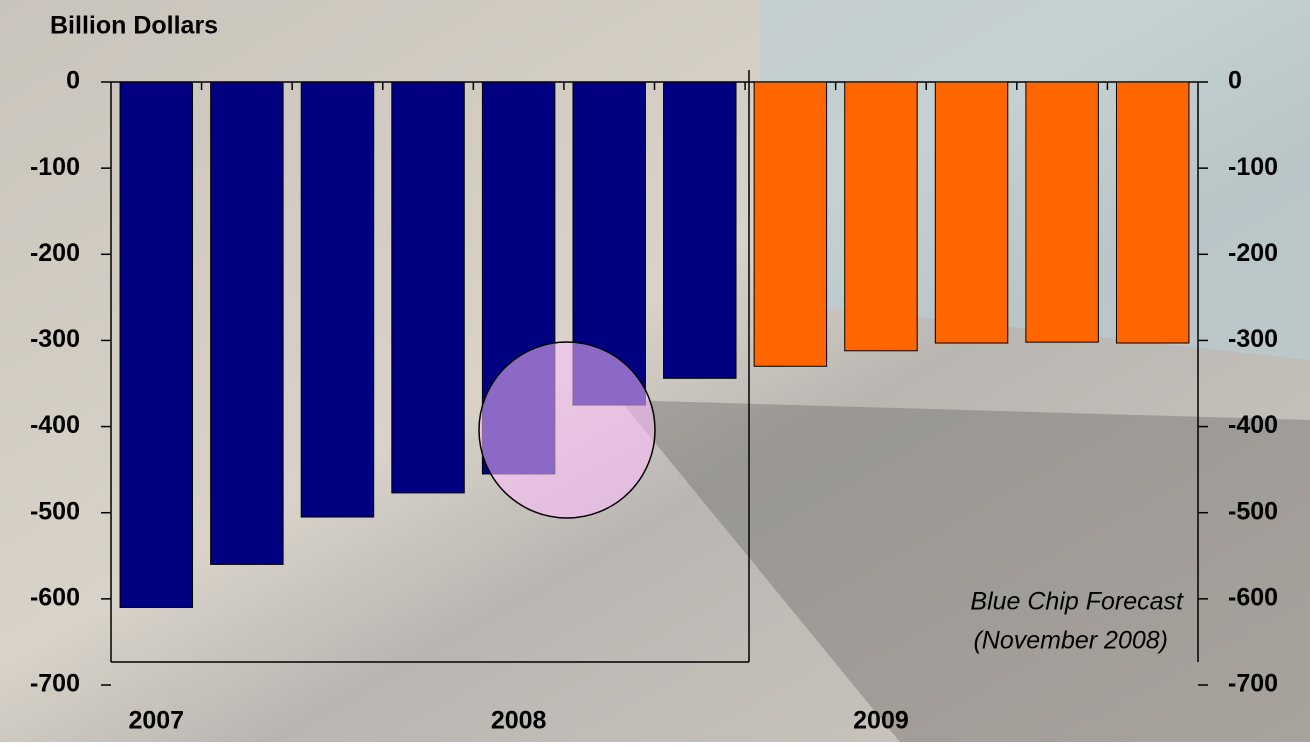  What do you see at coordinates (567, 430) in the screenshot?
I see `magnifier` at bounding box center [567, 430].